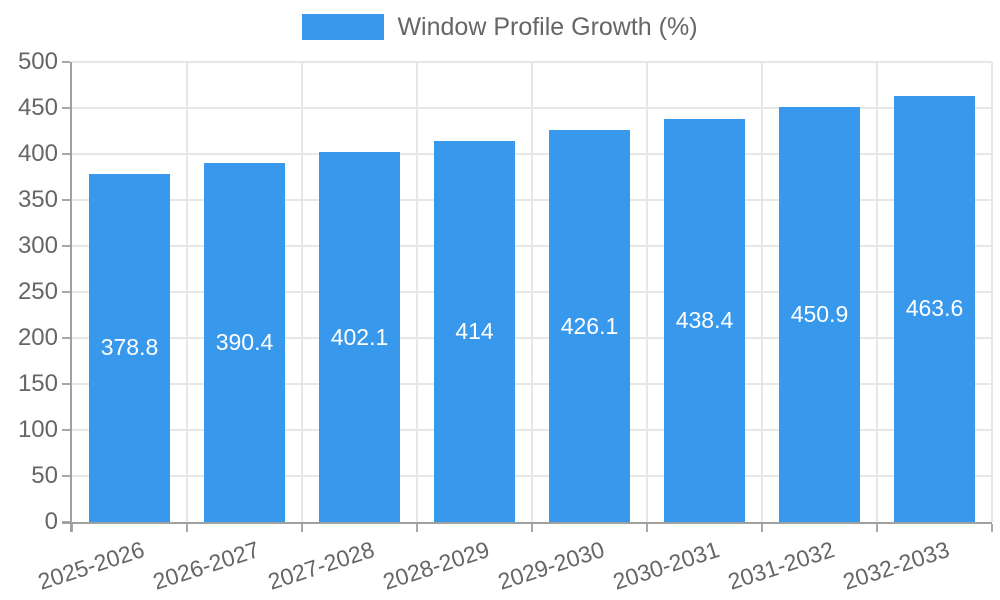 The width and height of the screenshot is (1000, 600). I want to click on y-tick-label-450: 450, so click(37, 107).